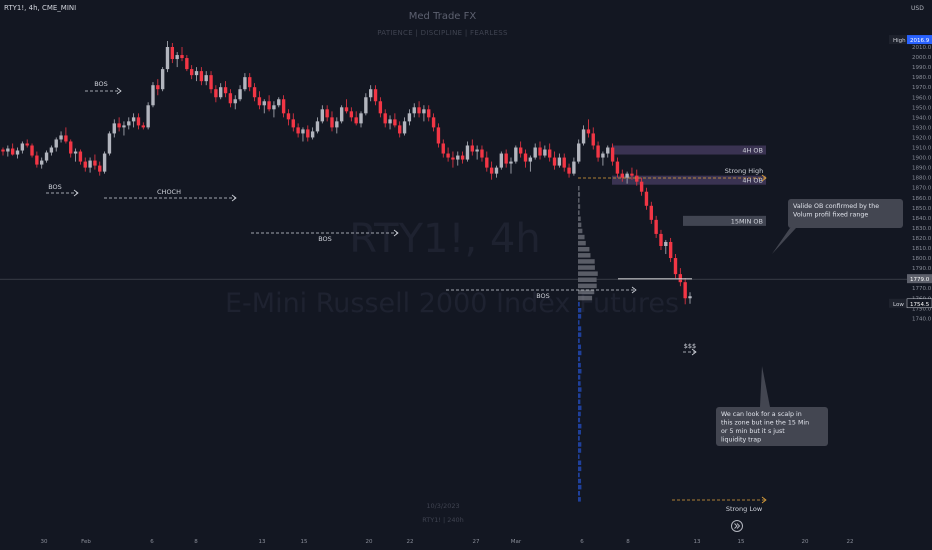 This screenshot has width=932, height=550. I want to click on replay-button, so click(737, 526).